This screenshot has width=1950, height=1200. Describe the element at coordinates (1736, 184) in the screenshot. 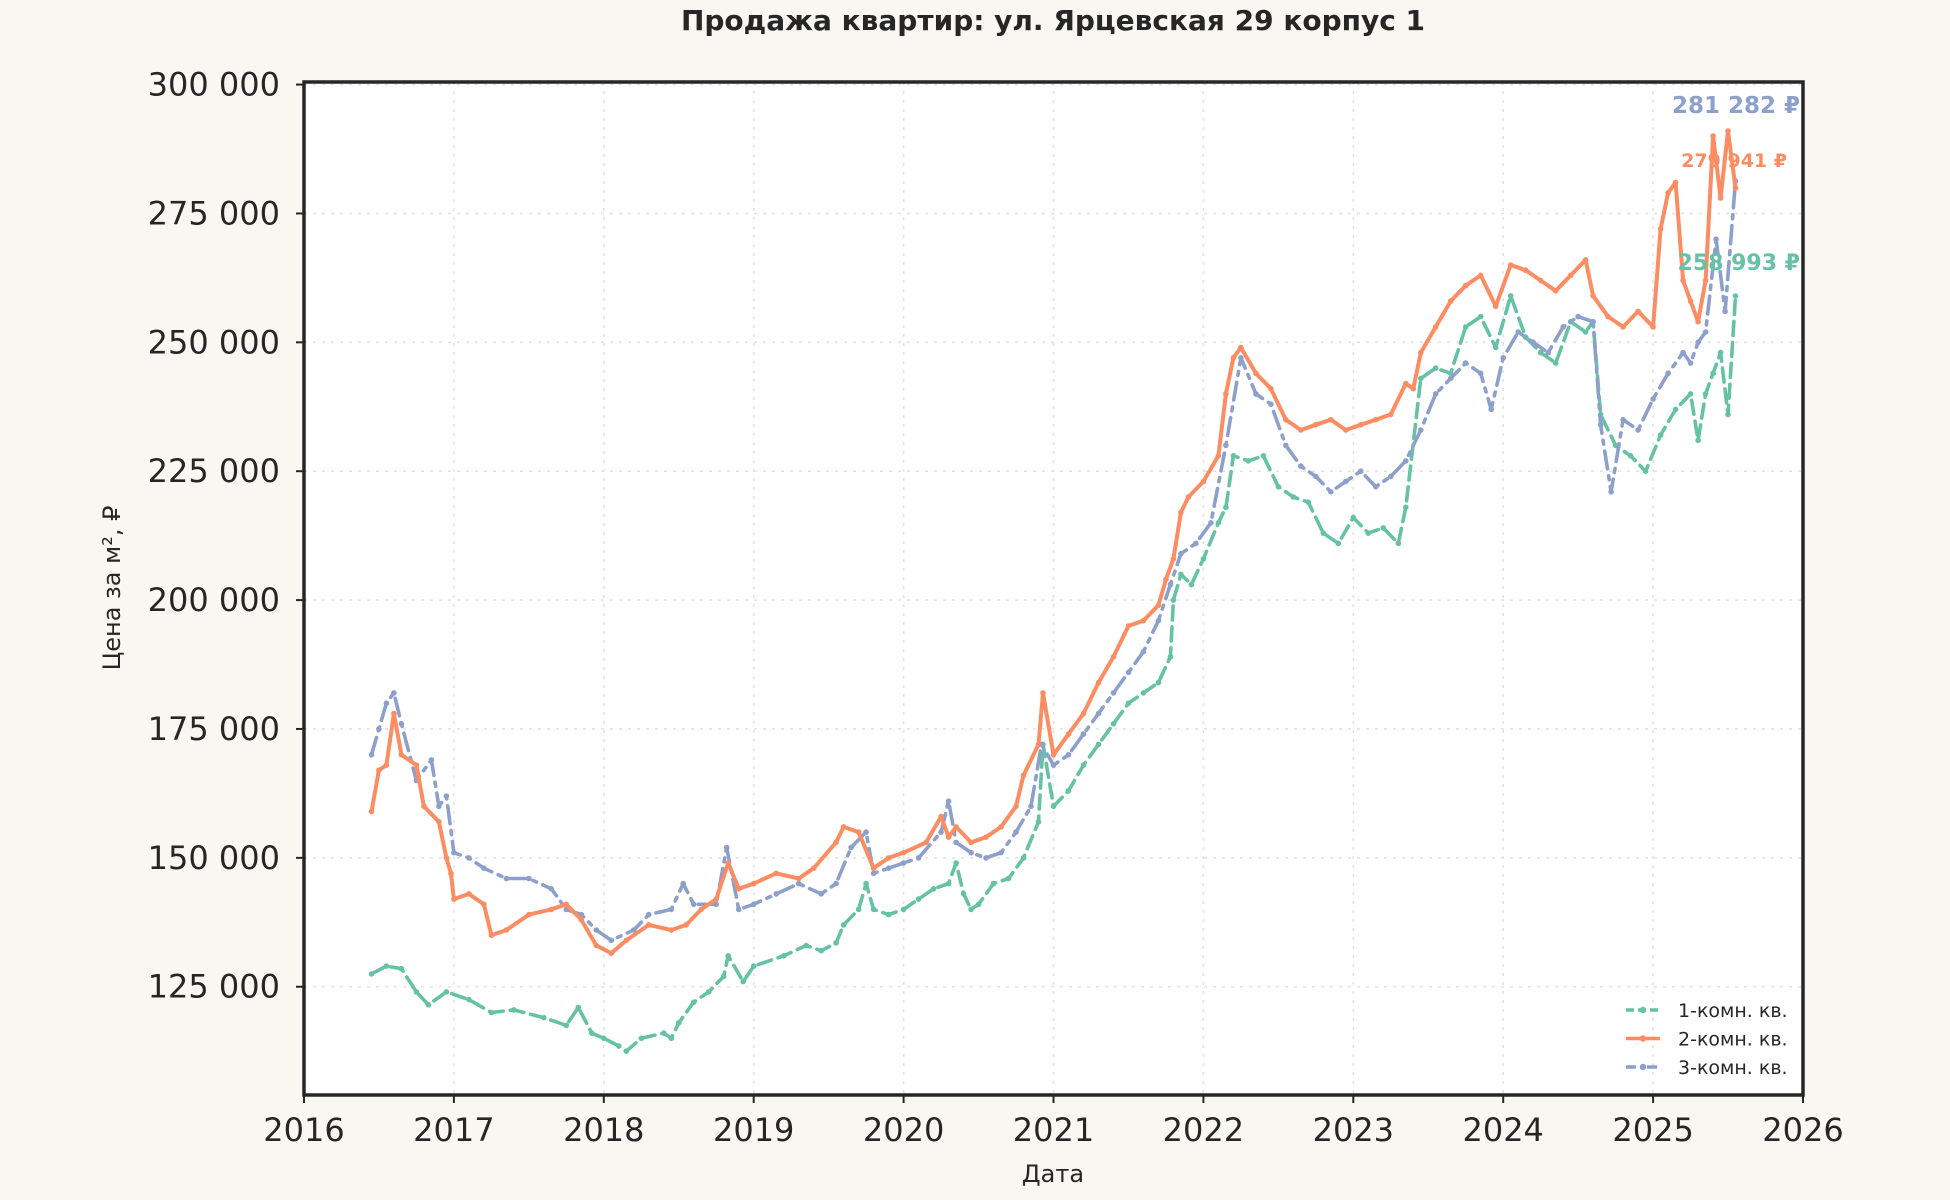

I see `end-labels: 258 993 ₽ 279 941 ₽ 281 282 ₽` at that location.